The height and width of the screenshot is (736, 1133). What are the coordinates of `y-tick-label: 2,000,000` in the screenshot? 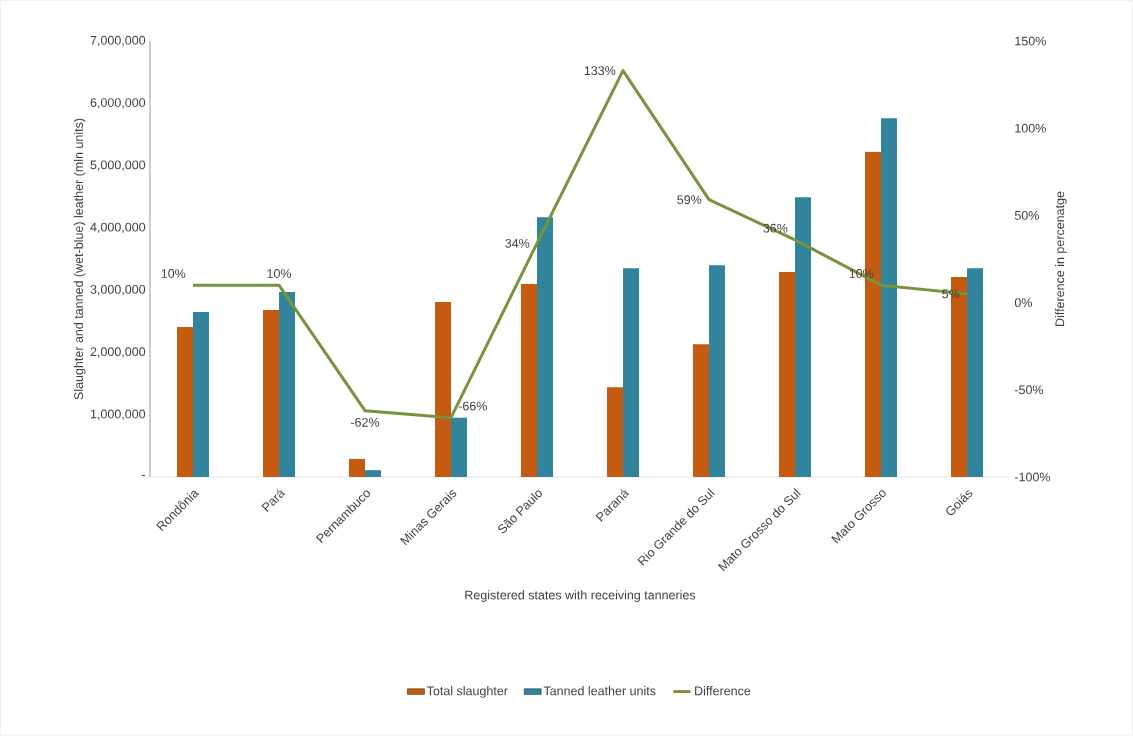 It's located at (118, 352).